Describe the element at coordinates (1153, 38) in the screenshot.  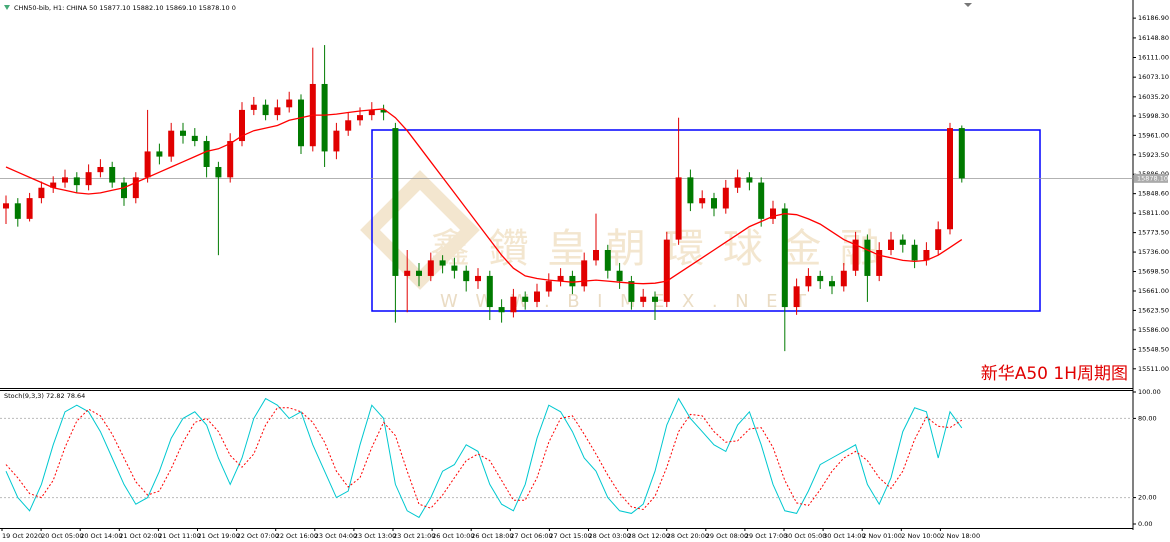
I see `y-tick-label: 16148.80` at that location.